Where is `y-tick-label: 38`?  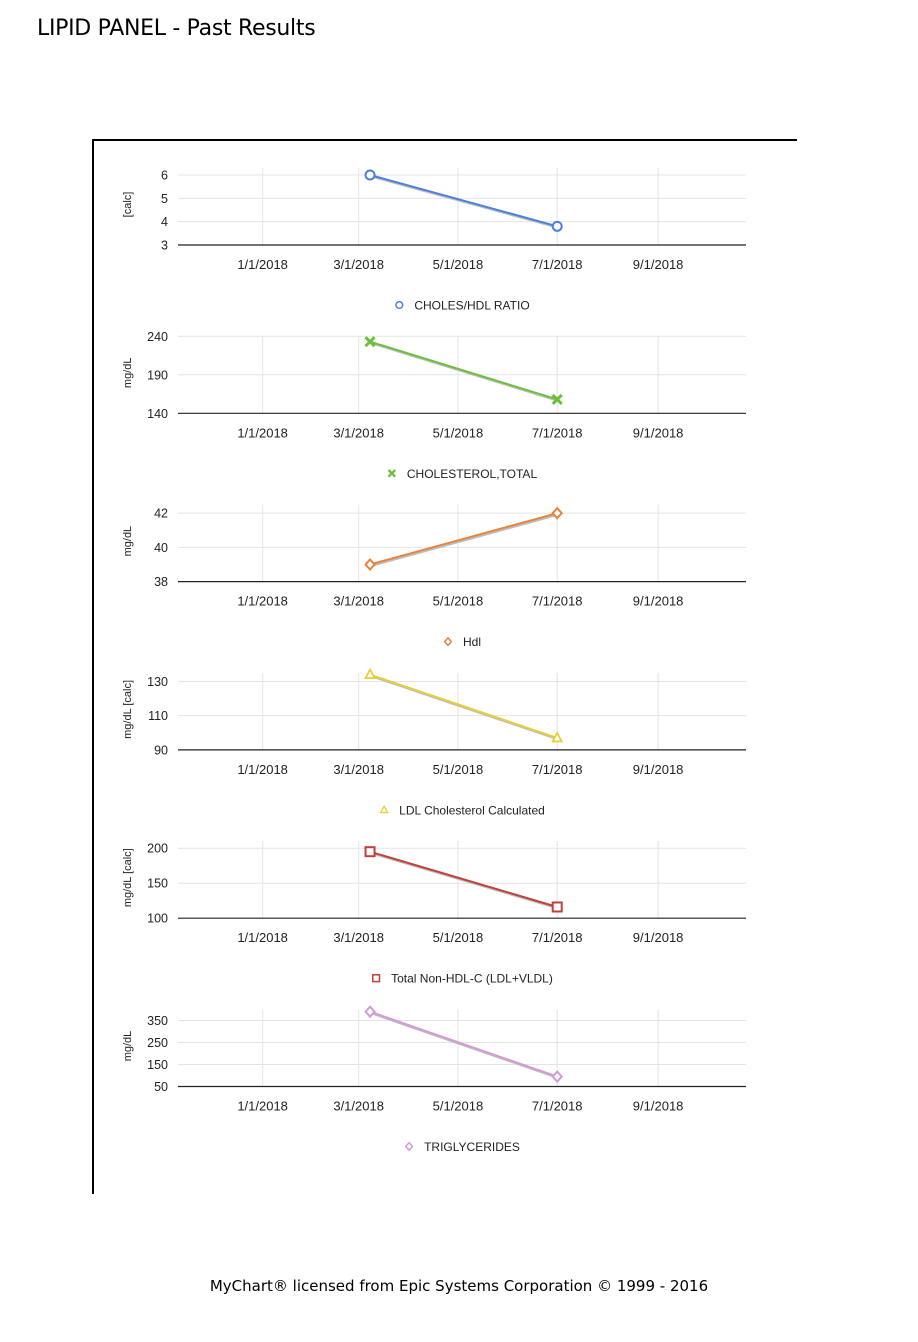 y-tick-label: 38 is located at coordinates (161, 582).